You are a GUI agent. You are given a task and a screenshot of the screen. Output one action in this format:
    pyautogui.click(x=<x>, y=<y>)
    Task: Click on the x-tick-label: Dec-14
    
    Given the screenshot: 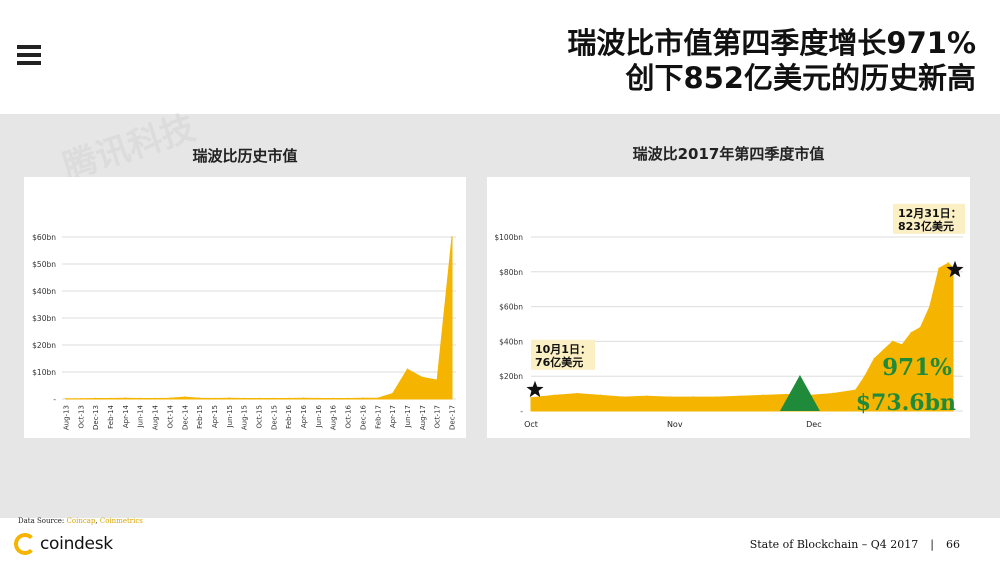 What is the action you would take?
    pyautogui.click(x=185, y=417)
    